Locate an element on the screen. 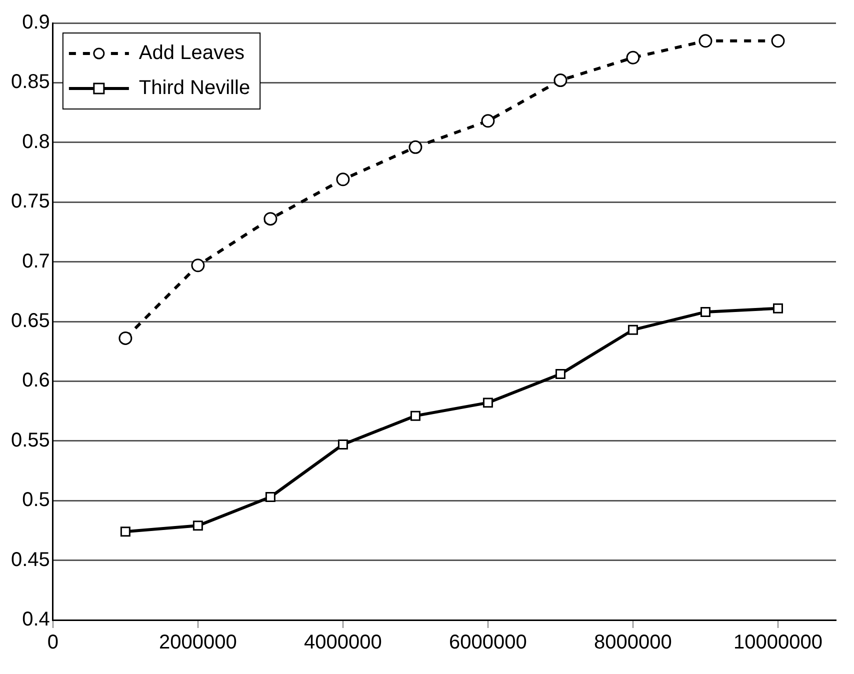 Image resolution: width=854 pixels, height=674 pixels. x-tick-label: 6000000 is located at coordinates (488, 643).